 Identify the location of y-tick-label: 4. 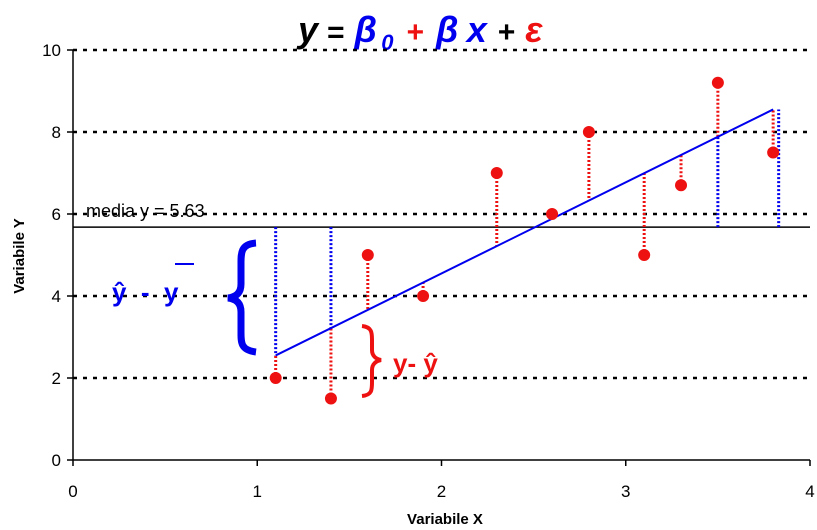
(56, 296).